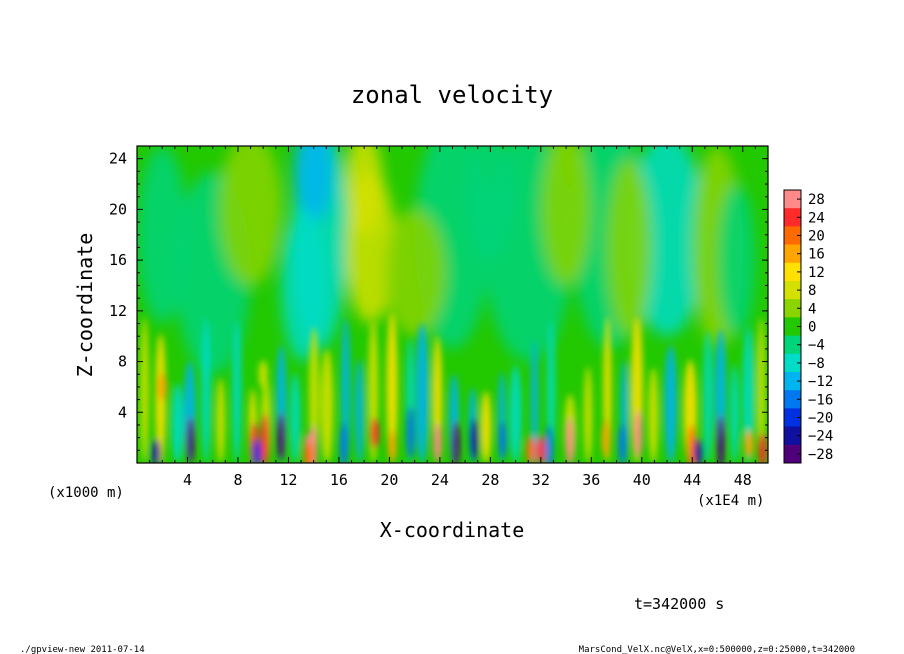 Image resolution: width=904 pixels, height=654 pixels. Describe the element at coordinates (812, 309) in the screenshot. I see `colorbar-label: 4` at that location.